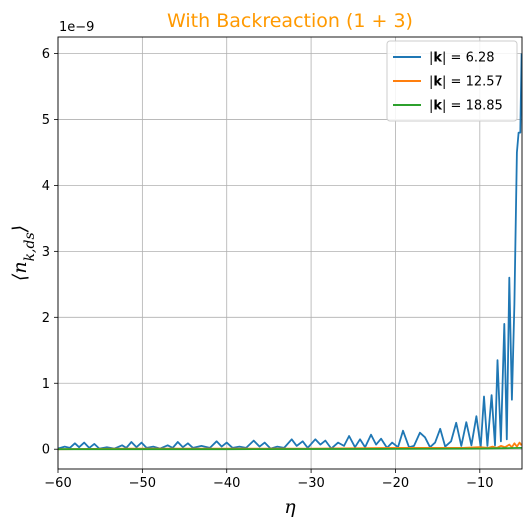 The height and width of the screenshot is (528, 532). I want to click on x-tick-label: −20, so click(395, 483).